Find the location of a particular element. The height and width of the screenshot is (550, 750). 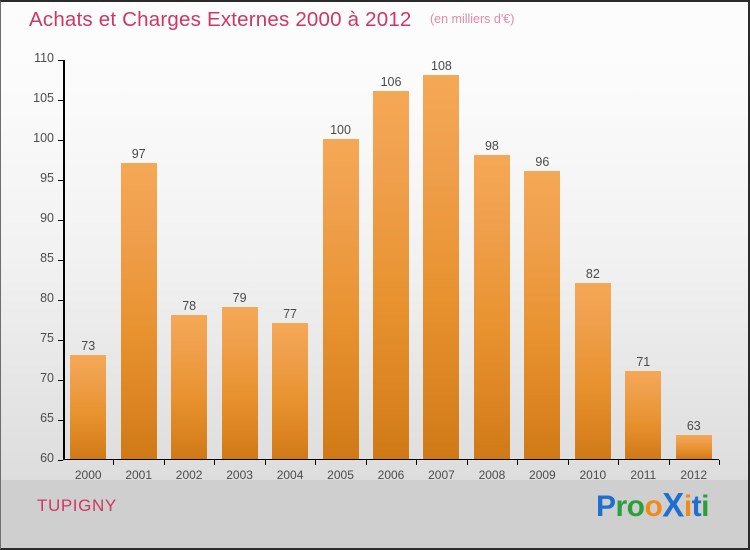

logo-letter-p: P is located at coordinates (605, 506).